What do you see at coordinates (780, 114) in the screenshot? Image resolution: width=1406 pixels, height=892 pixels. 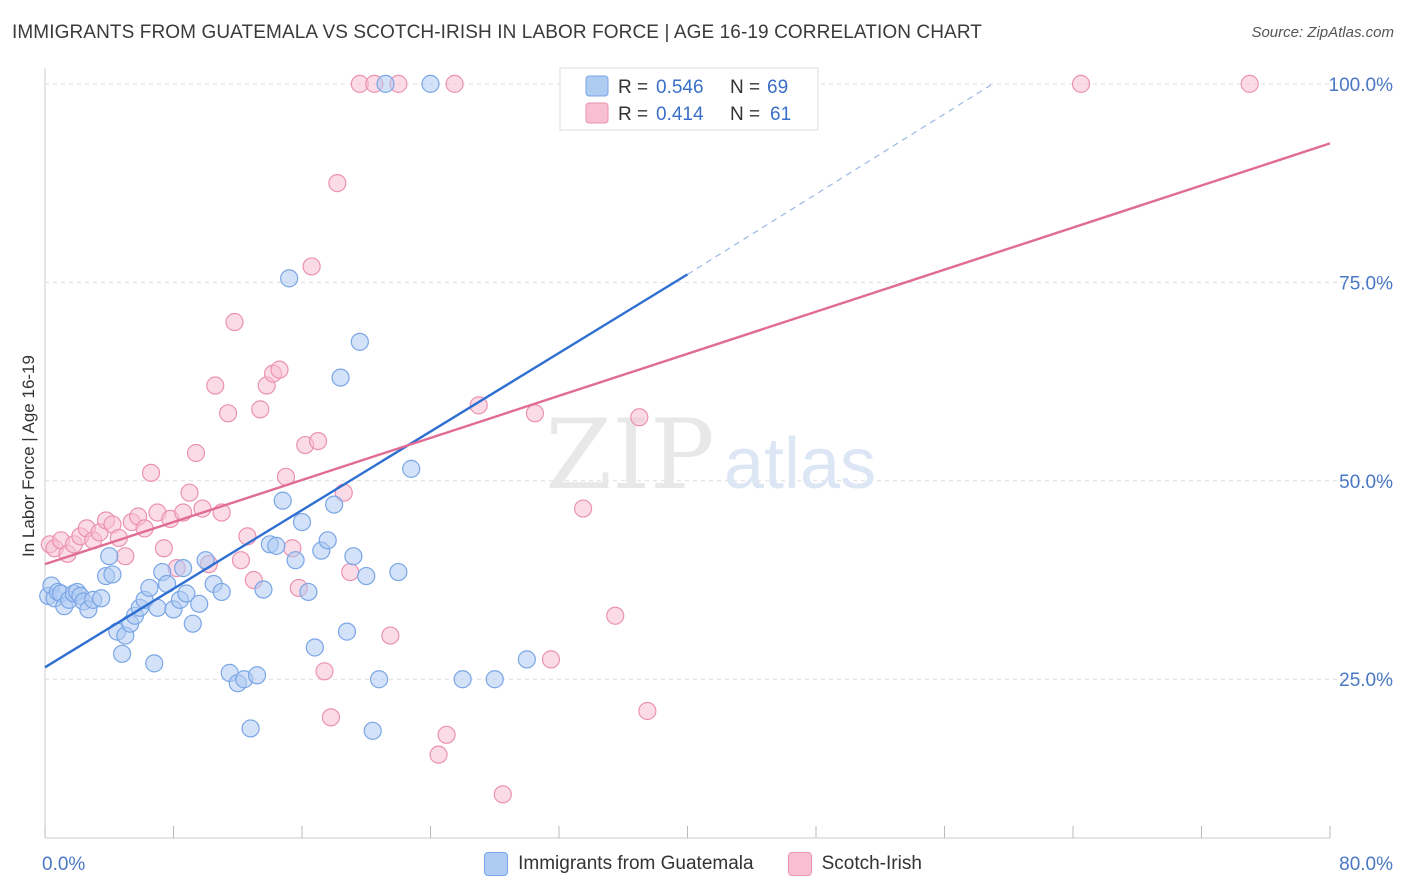 I see `legend-n-value: 61` at bounding box center [780, 114].